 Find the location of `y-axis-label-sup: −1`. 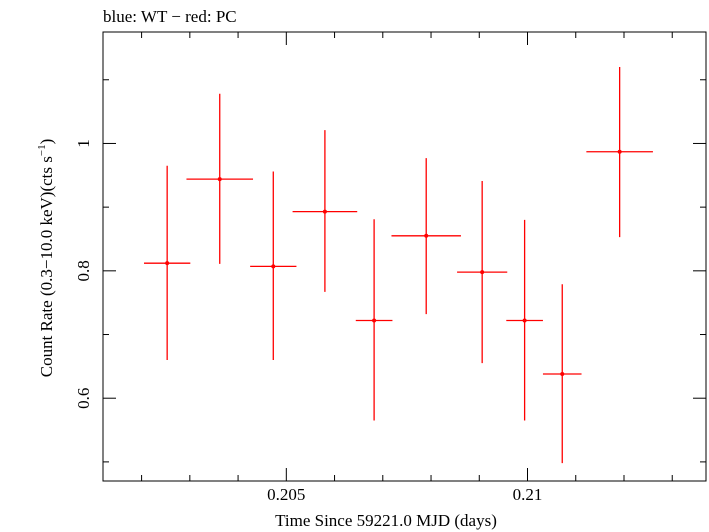

y-axis-label-sup: −1 is located at coordinates (42, 150).